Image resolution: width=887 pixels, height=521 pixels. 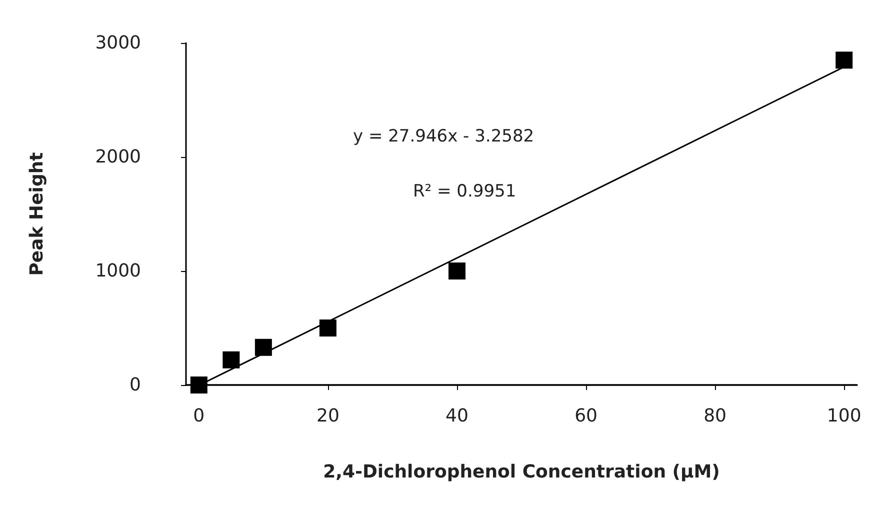 I want to click on y-tick-label: 1000, so click(x=118, y=271).